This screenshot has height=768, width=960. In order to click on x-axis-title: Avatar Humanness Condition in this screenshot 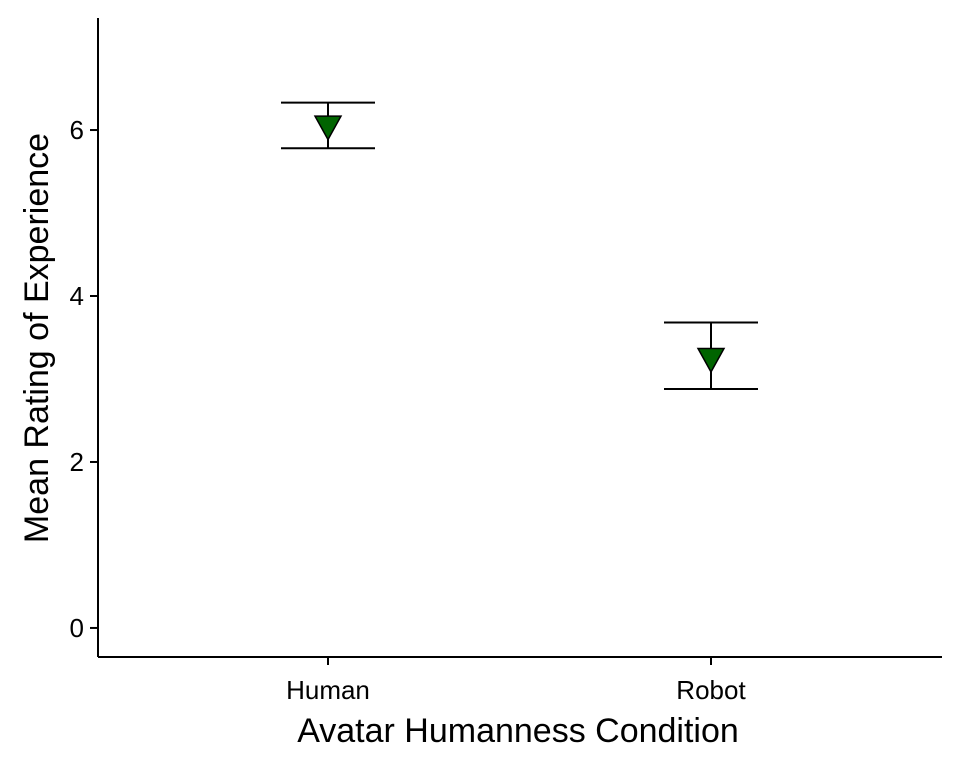, I will do `click(518, 731)`.